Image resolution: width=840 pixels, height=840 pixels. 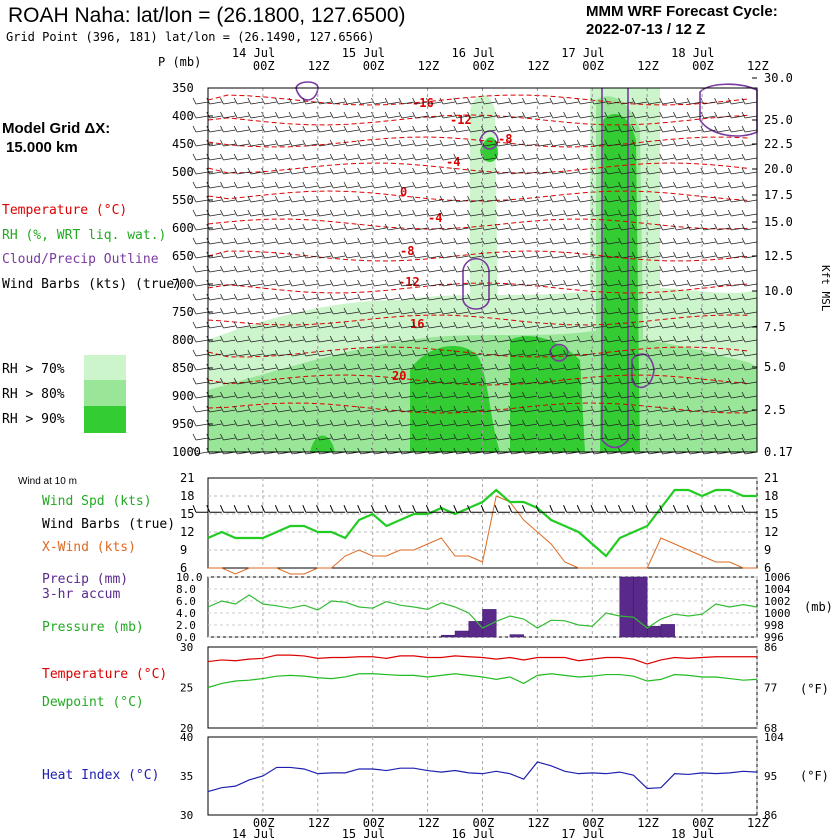 I want to click on hi-tick-left: 40, so click(x=186, y=737).